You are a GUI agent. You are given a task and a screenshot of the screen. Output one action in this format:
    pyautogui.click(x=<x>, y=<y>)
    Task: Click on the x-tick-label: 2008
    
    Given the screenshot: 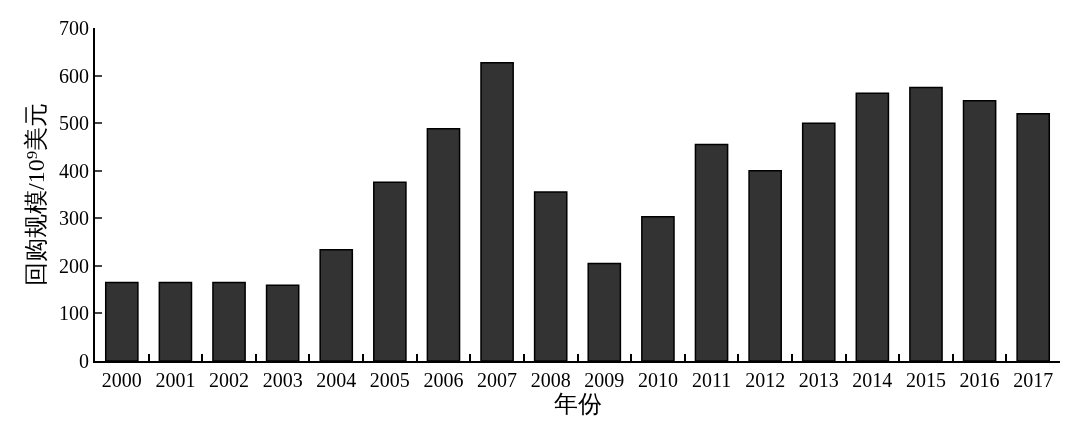 What is the action you would take?
    pyautogui.click(x=550, y=380)
    